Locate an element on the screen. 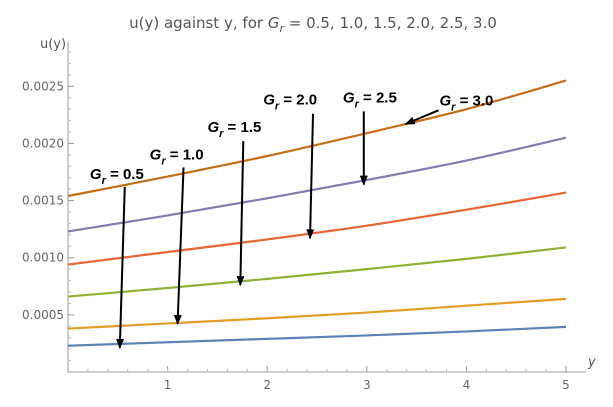  annotation-label: Gr = 1.5 is located at coordinates (234, 129).